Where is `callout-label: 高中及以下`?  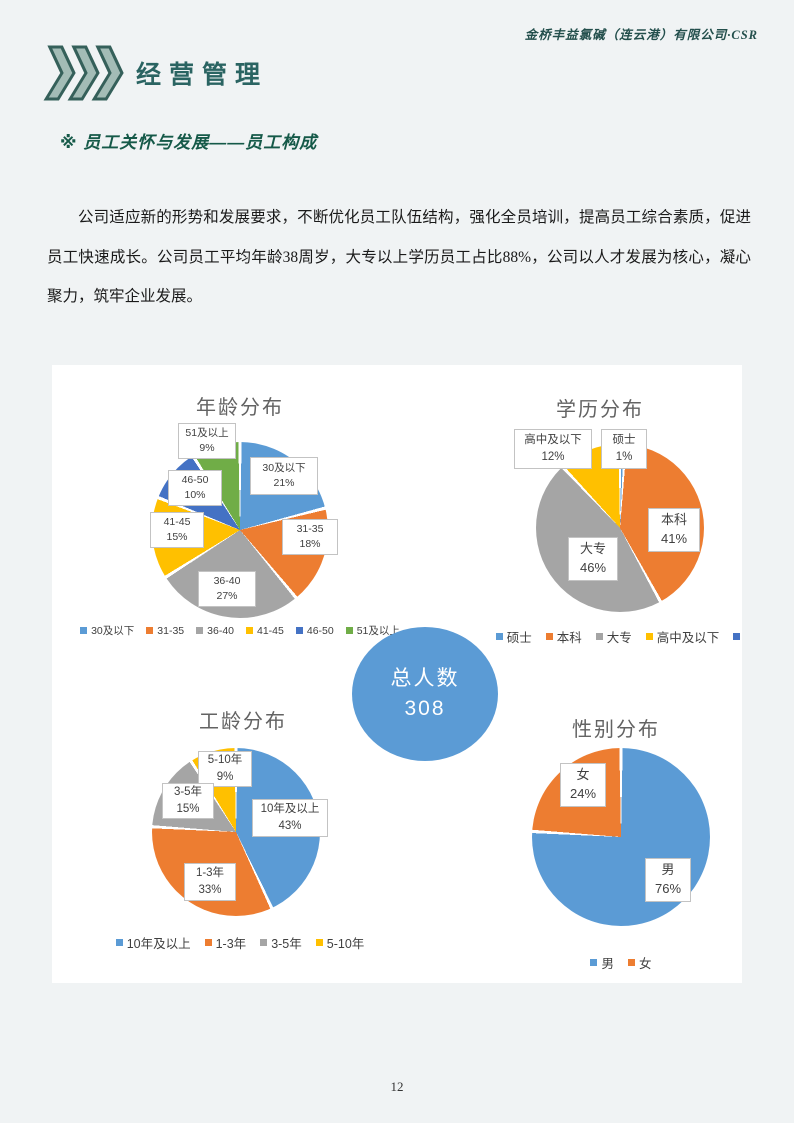 callout-label: 高中及以下 is located at coordinates (553, 440).